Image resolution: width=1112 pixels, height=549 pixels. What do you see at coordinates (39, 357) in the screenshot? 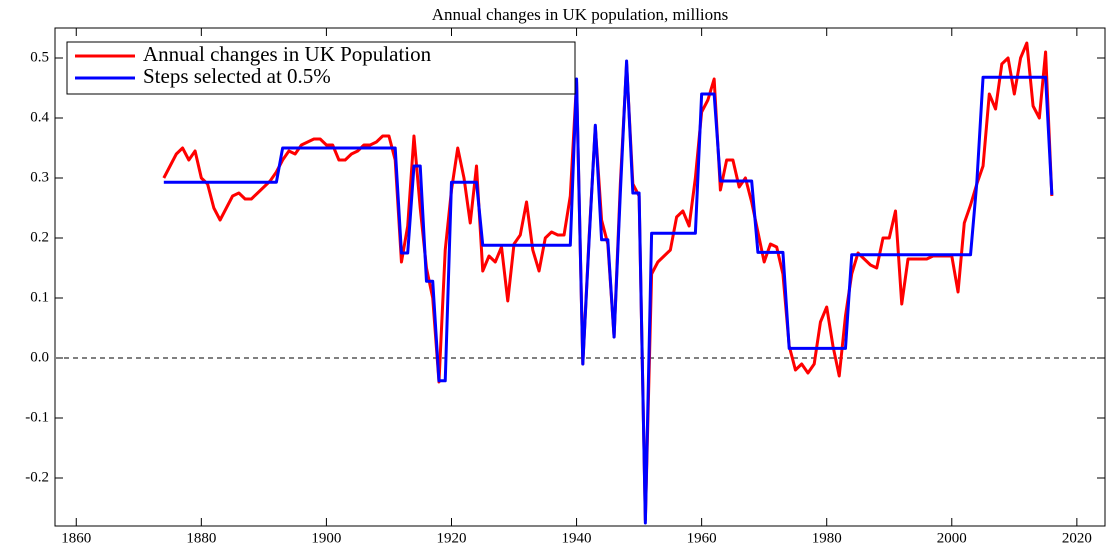
I see `y-tick-label: 0.0` at bounding box center [39, 357].